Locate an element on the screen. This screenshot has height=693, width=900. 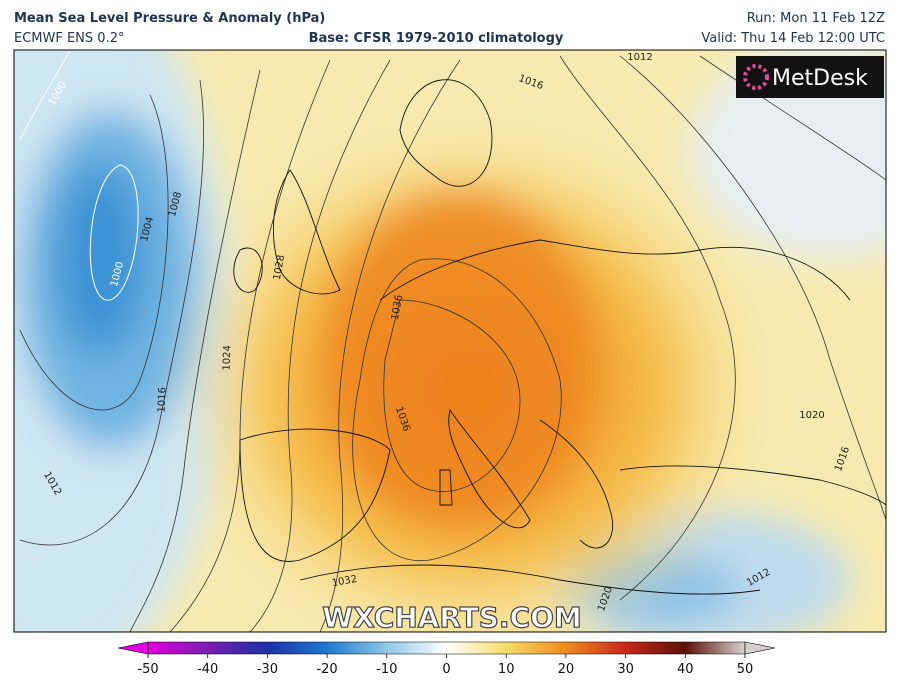
isobar-label: 1016 is located at coordinates (163, 400).